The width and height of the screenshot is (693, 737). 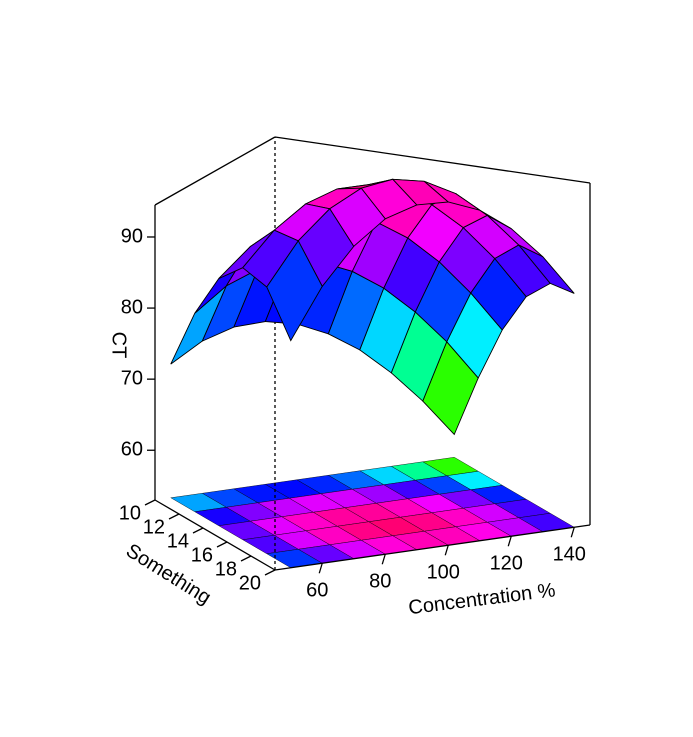 What do you see at coordinates (130, 513) in the screenshot?
I see `y-tick-label: 10` at bounding box center [130, 513].